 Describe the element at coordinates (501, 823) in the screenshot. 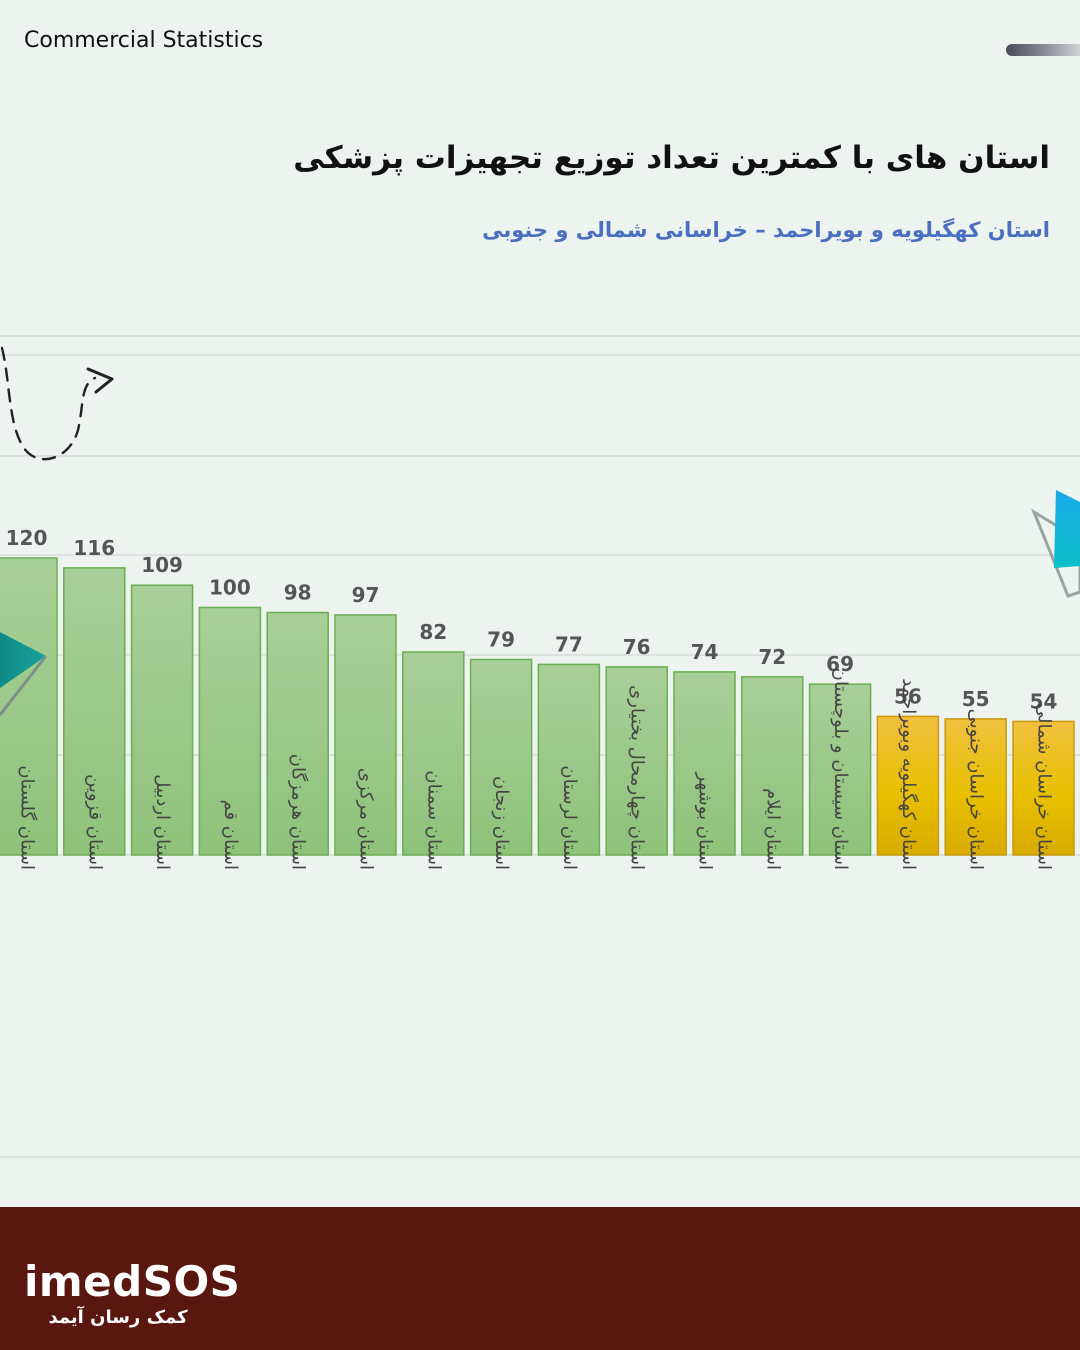

I see `category-label: استان زنجان` at that location.